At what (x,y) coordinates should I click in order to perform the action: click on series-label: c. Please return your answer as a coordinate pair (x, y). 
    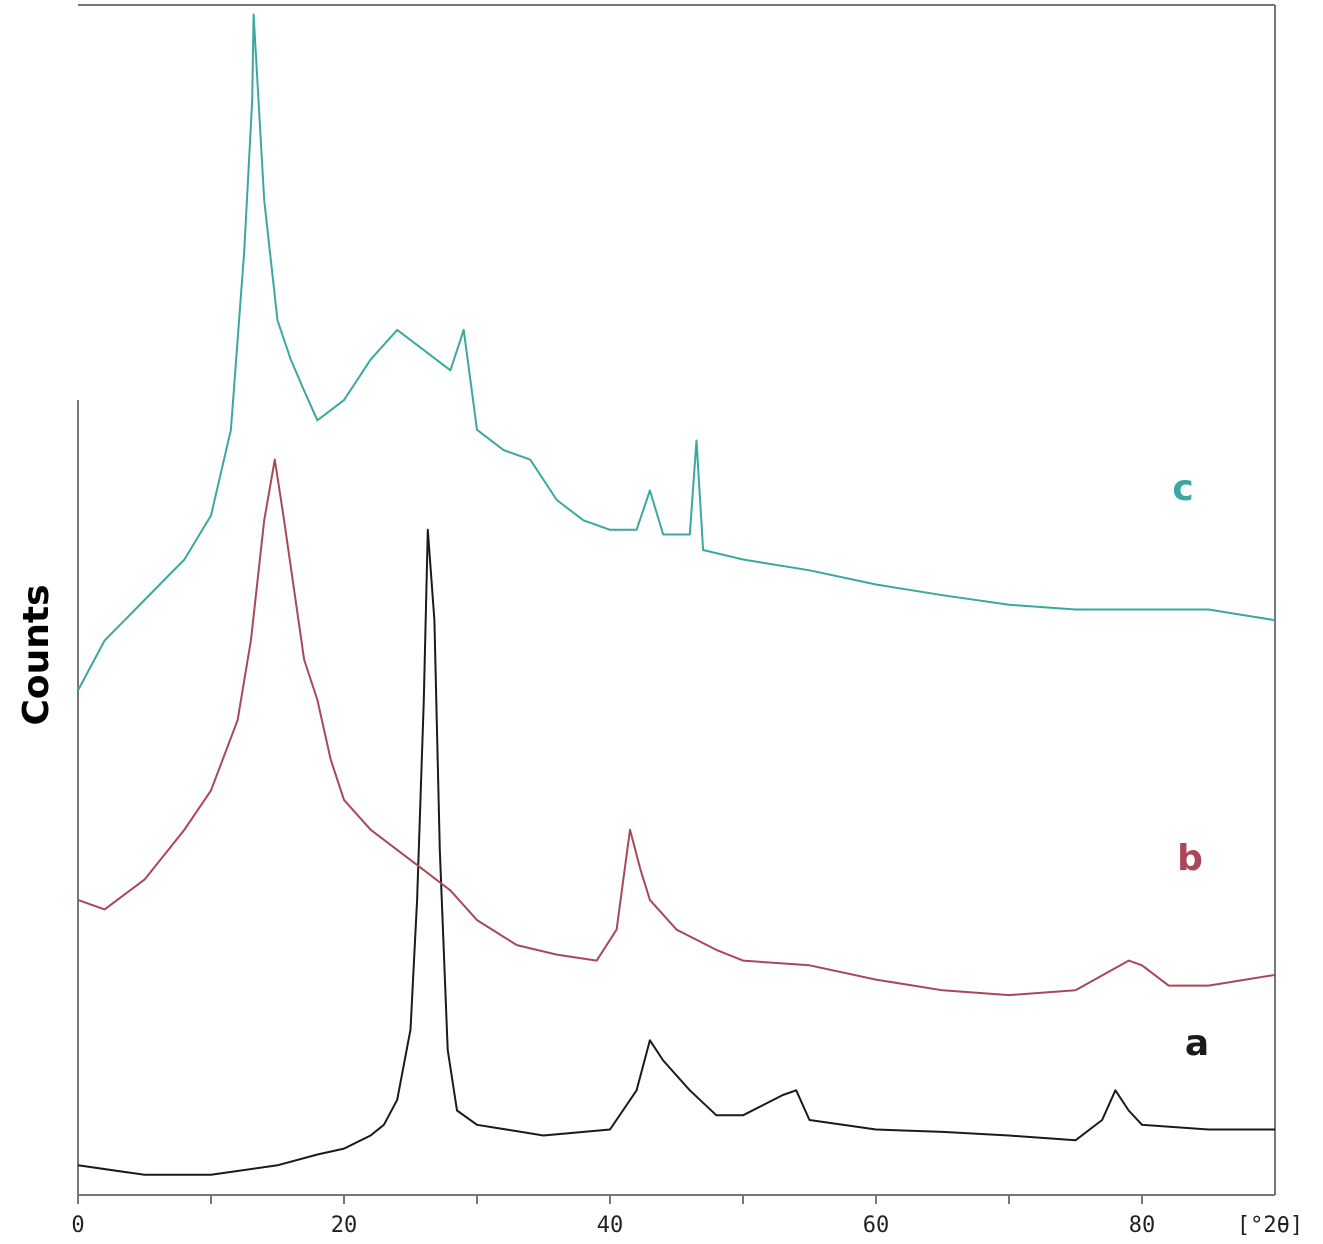
    Looking at the image, I should click on (1182, 488).